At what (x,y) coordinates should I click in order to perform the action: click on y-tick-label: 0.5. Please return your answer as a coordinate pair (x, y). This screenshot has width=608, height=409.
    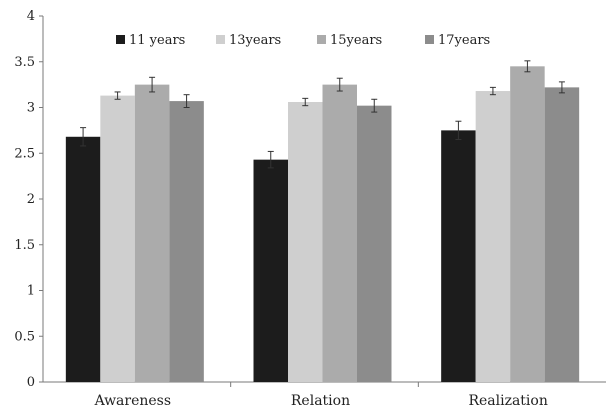
    Looking at the image, I should click on (24, 336).